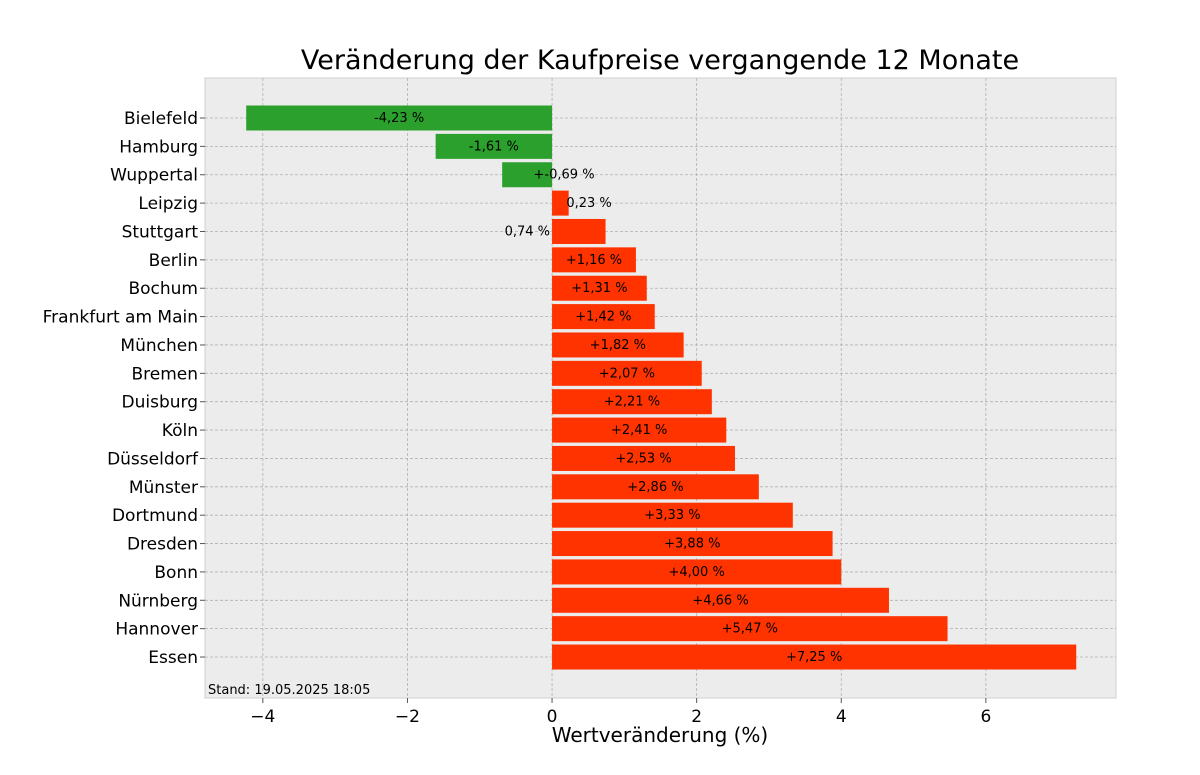 This screenshot has width=1200, height=775. I want to click on category-label: Bochum, so click(163, 289).